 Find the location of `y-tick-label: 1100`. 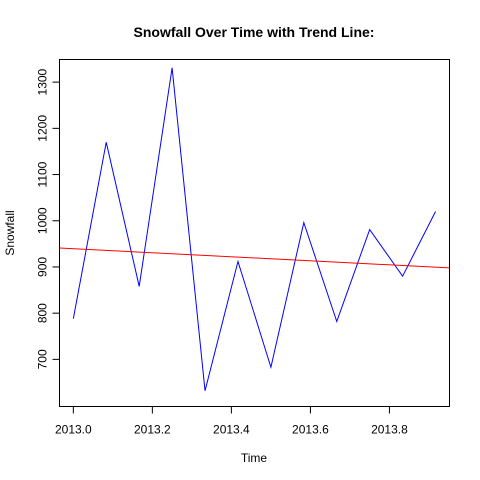

y-tick-label: 1100 is located at coordinates (43, 174).